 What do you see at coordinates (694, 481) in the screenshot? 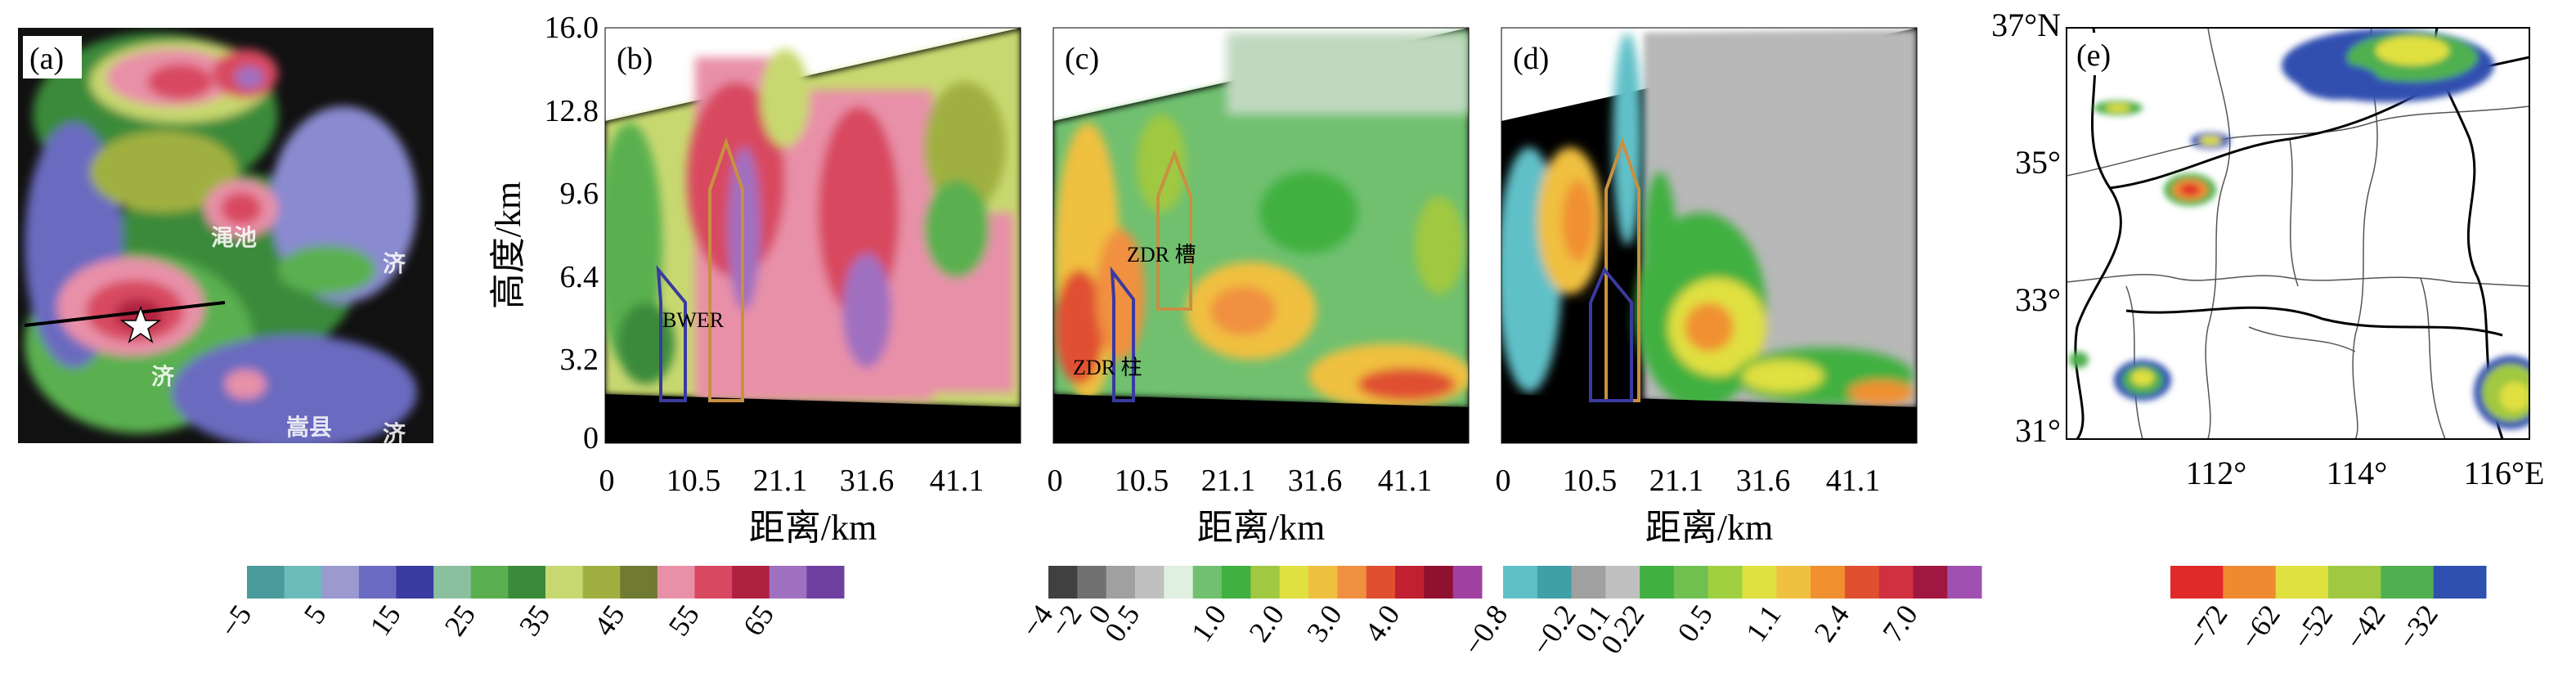
I see `x-tick-b: 10.5` at bounding box center [694, 481].